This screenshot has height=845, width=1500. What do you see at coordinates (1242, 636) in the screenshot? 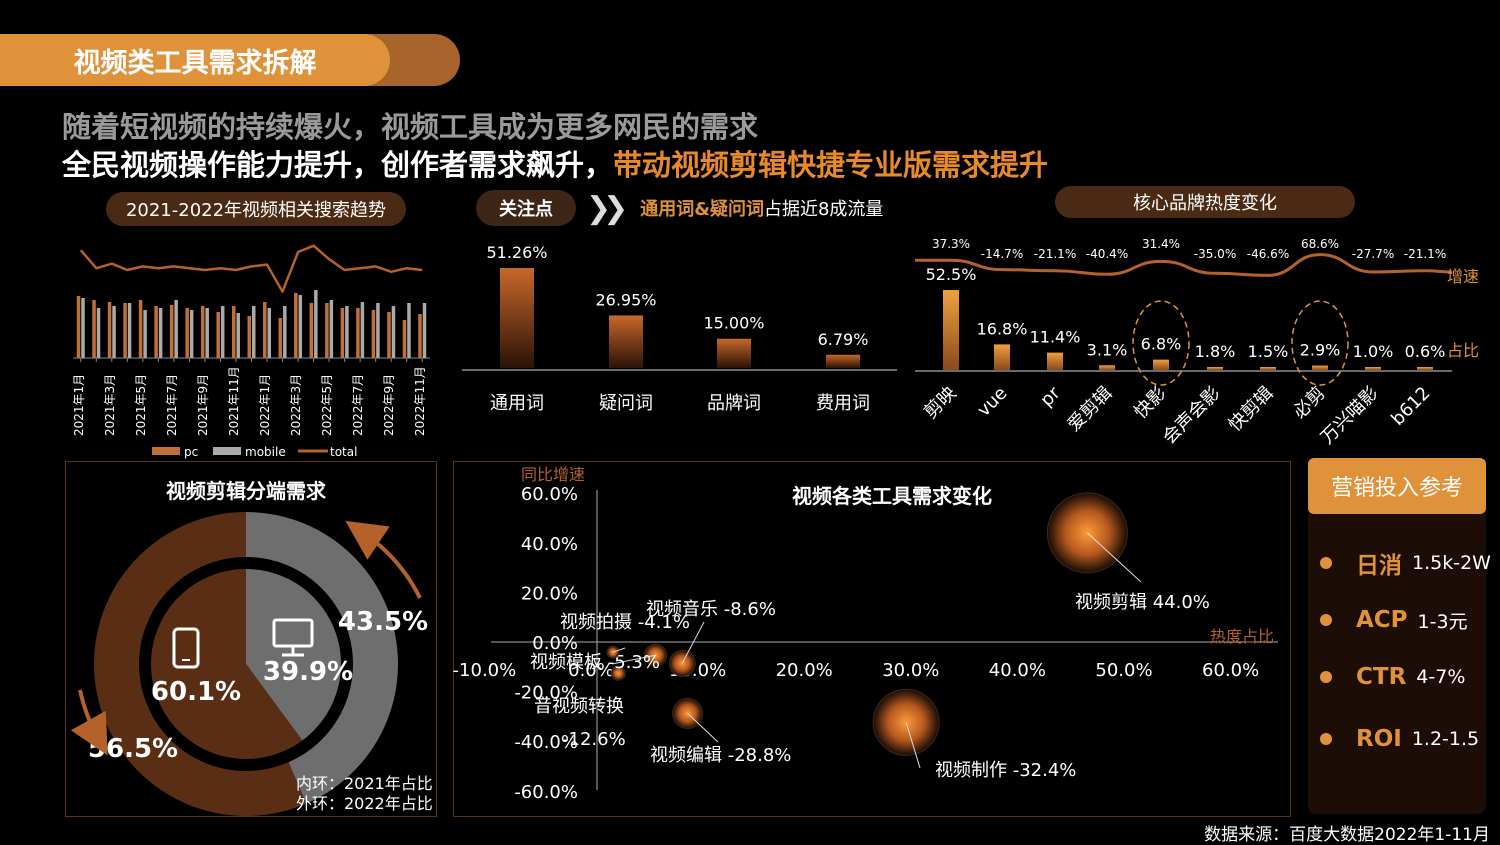
I see `scatter-x-label: 热度占比` at bounding box center [1242, 636].